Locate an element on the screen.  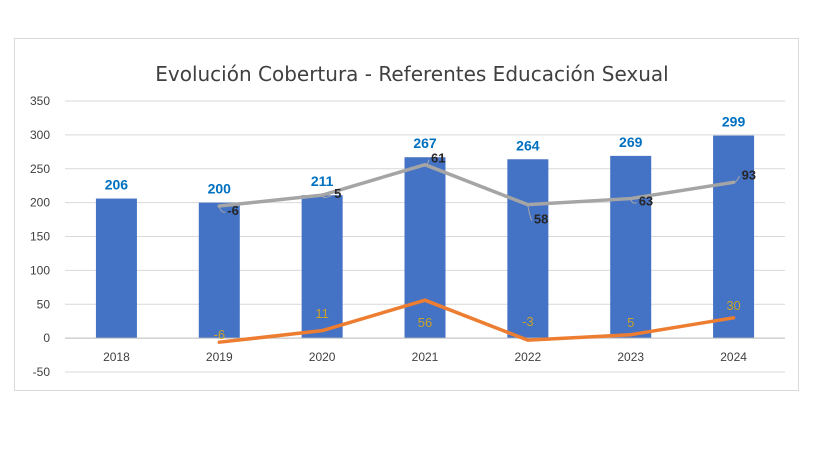
x-tick-label: 2024 is located at coordinates (733, 357).